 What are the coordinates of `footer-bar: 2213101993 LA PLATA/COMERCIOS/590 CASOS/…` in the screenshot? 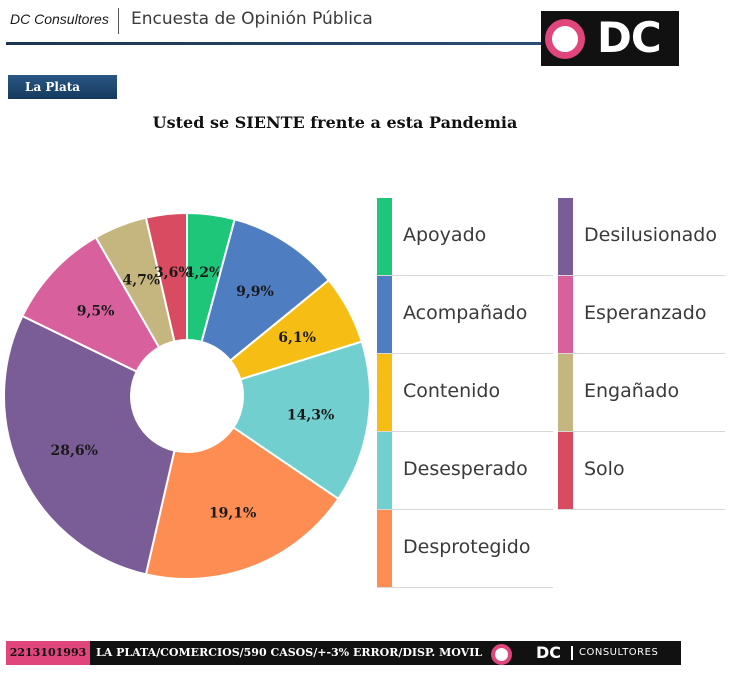 It's located at (343, 653).